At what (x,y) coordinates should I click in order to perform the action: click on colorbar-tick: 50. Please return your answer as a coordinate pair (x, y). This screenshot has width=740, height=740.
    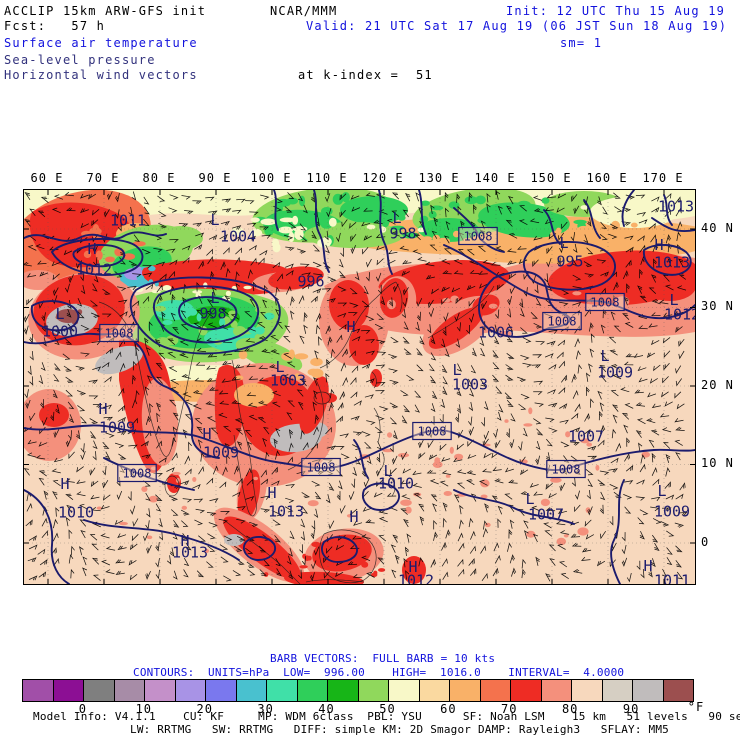
    Looking at the image, I should click on (387, 709).